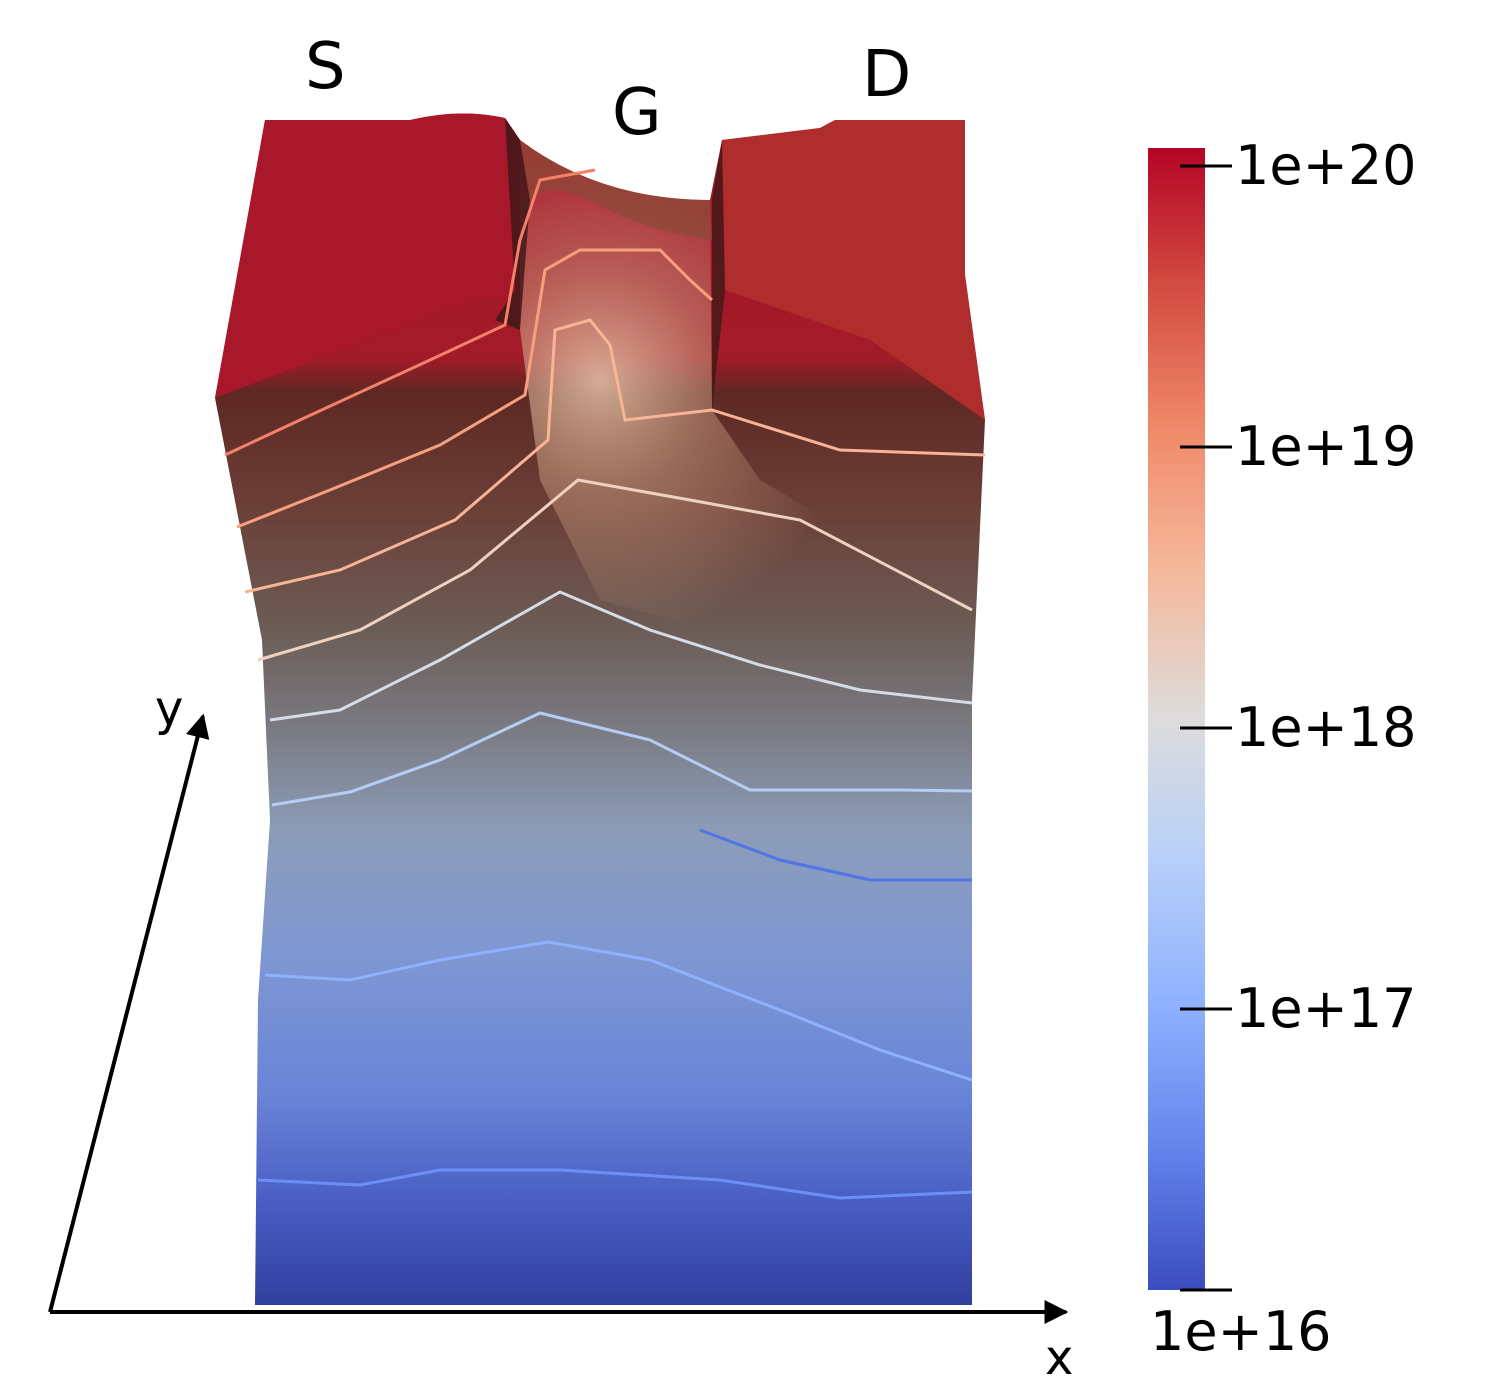 Image resolution: width=1500 pixels, height=1400 pixels. What do you see at coordinates (616, 190) in the screenshot?
I see `gate-surface` at bounding box center [616, 190].